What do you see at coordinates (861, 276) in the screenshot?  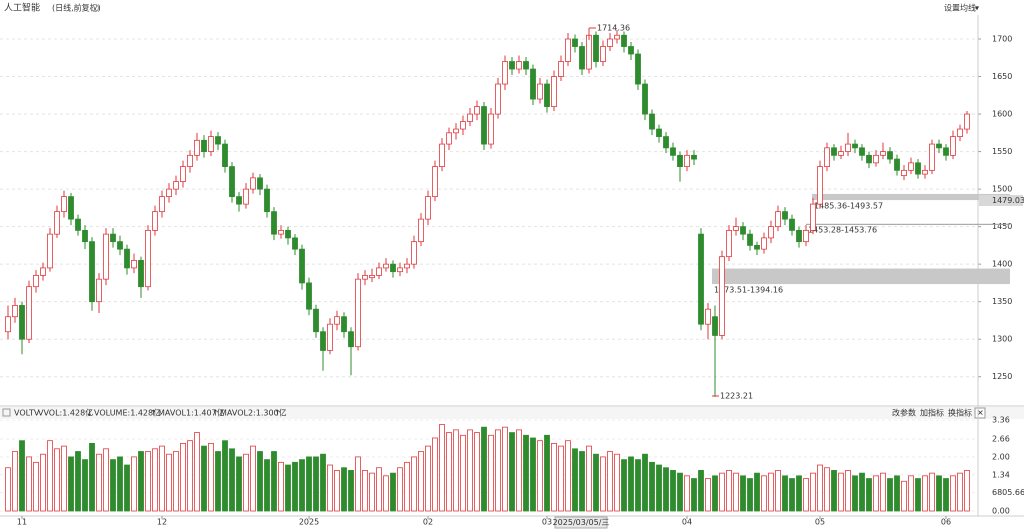 I see `zone` at bounding box center [861, 276].